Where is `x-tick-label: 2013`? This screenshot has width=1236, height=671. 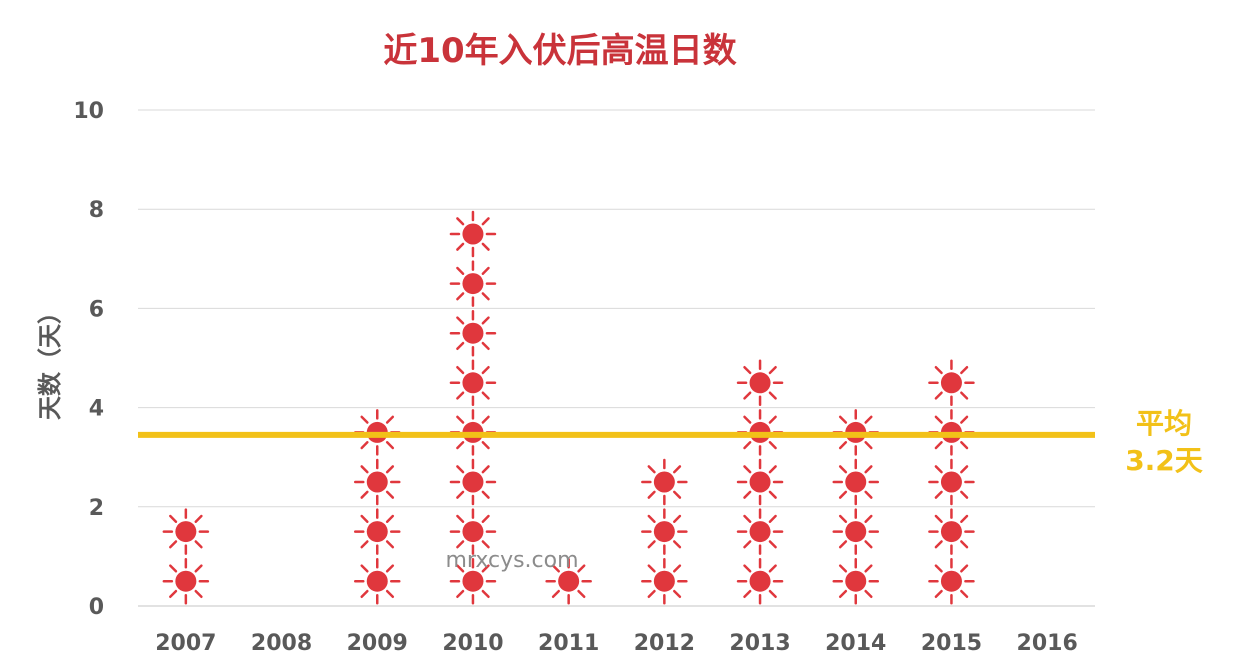
x-tick-label: 2013 is located at coordinates (759, 643).